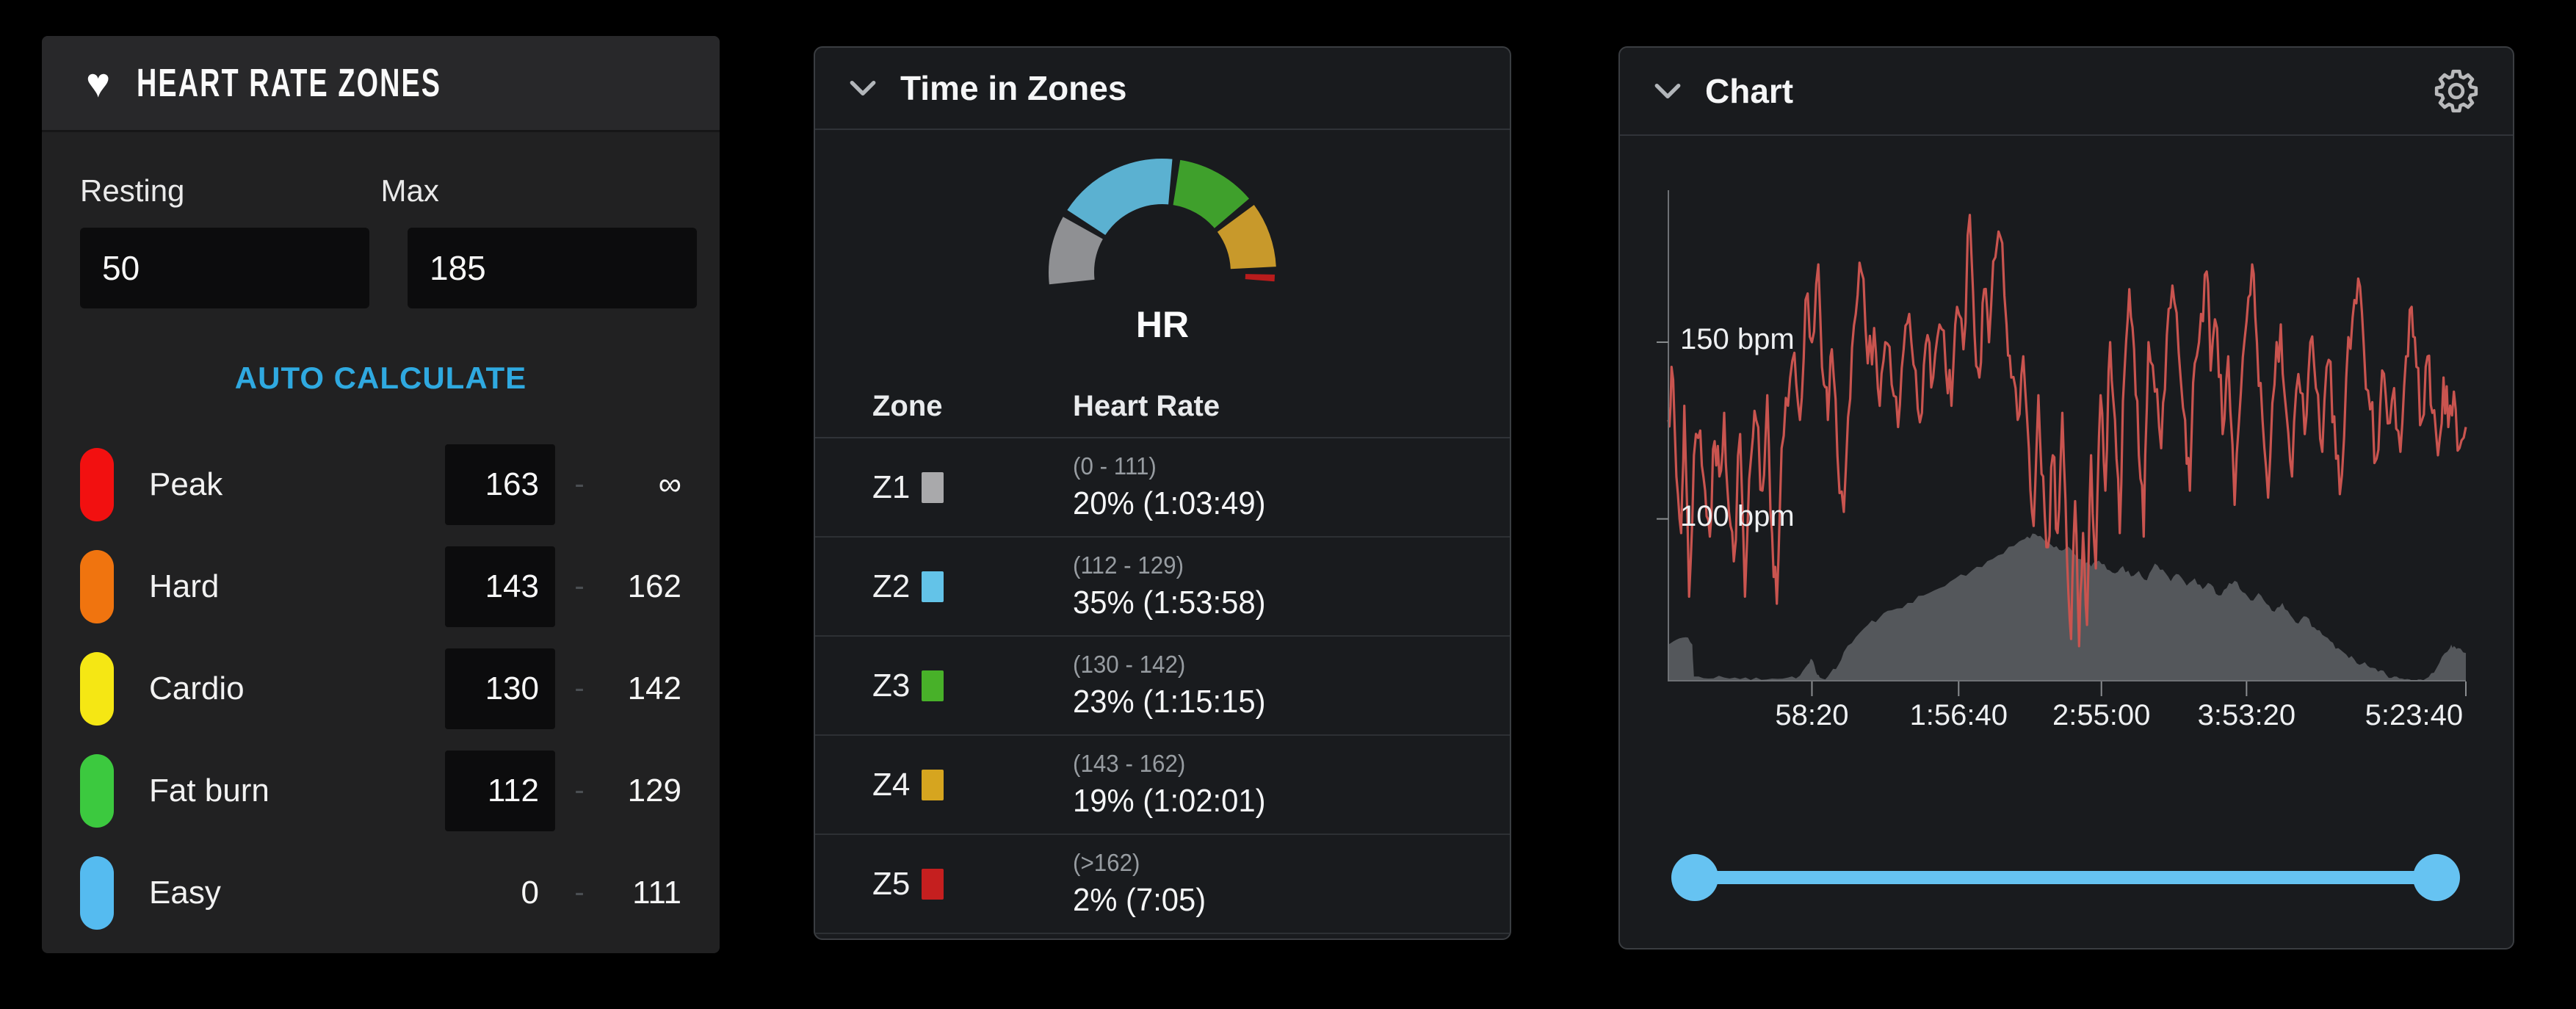 This screenshot has width=2576, height=1009. I want to click on heart-rate-zones-header: ♥ HEART RATE ZONES, so click(381, 84).